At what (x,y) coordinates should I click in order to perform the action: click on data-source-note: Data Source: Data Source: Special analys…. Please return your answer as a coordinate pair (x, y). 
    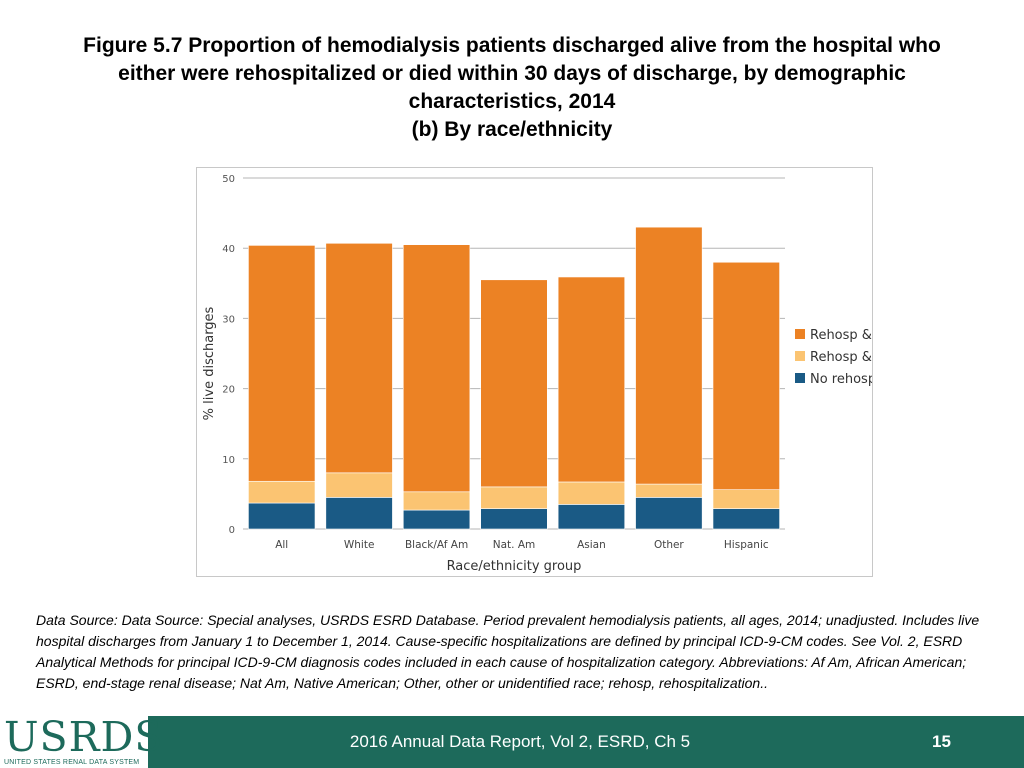
    Looking at the image, I should click on (508, 651).